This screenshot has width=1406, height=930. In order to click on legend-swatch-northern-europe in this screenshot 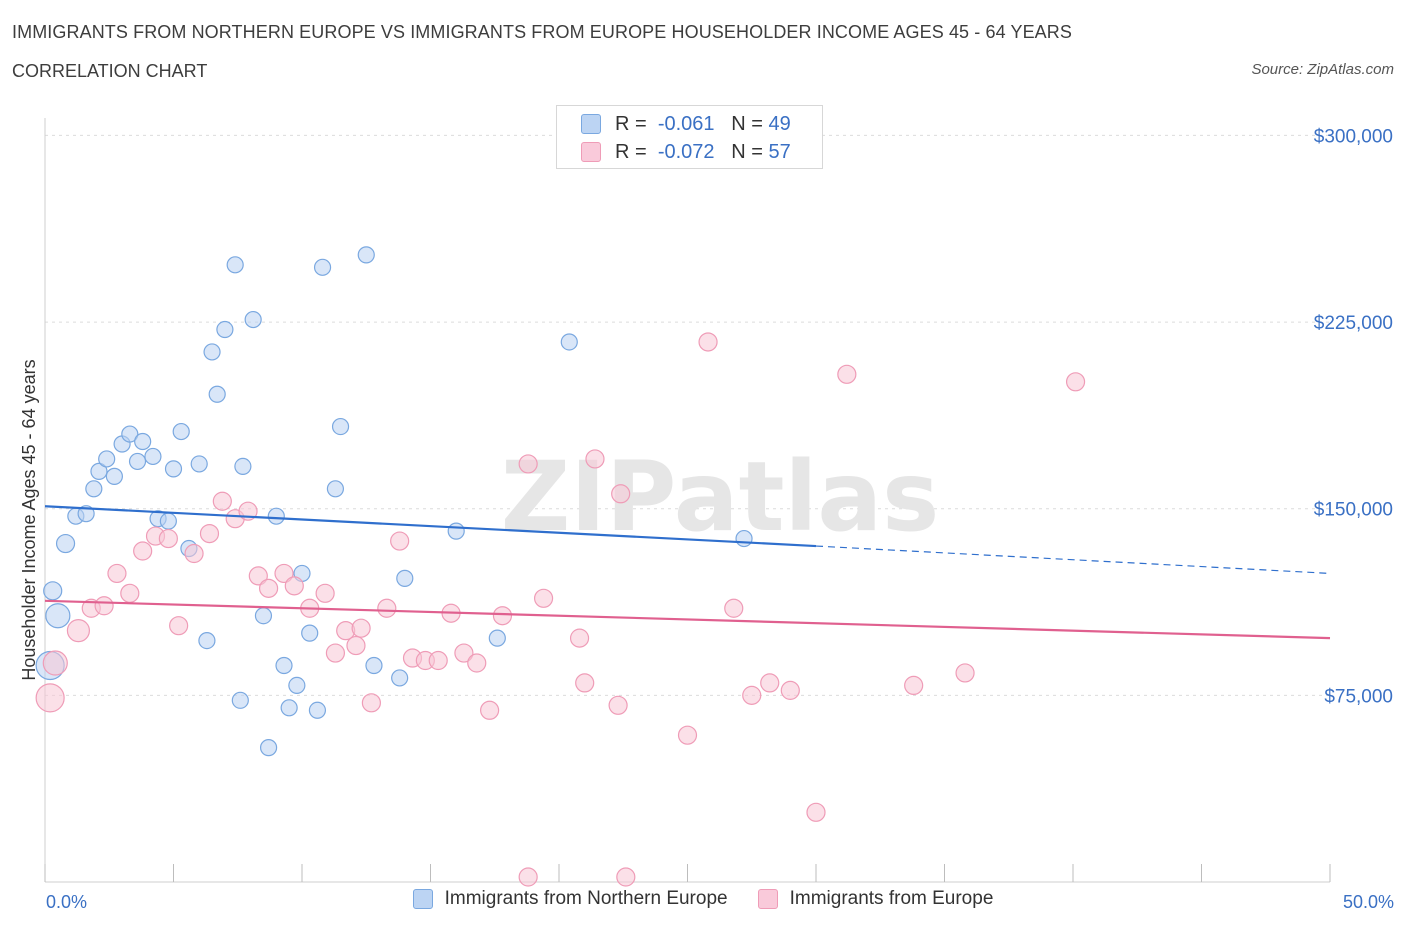, I will do `click(591, 124)`.